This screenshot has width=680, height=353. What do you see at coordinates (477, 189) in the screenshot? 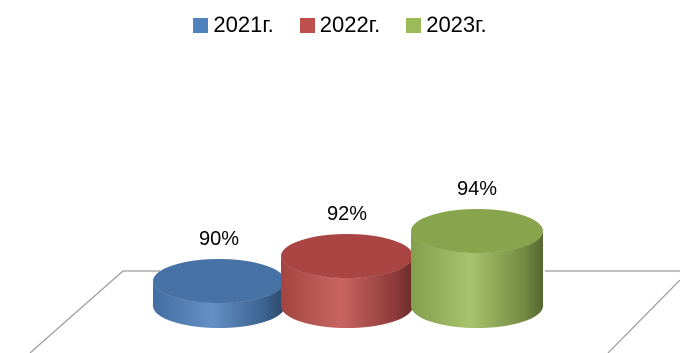
I see `data-label-2023: 94%` at bounding box center [477, 189].